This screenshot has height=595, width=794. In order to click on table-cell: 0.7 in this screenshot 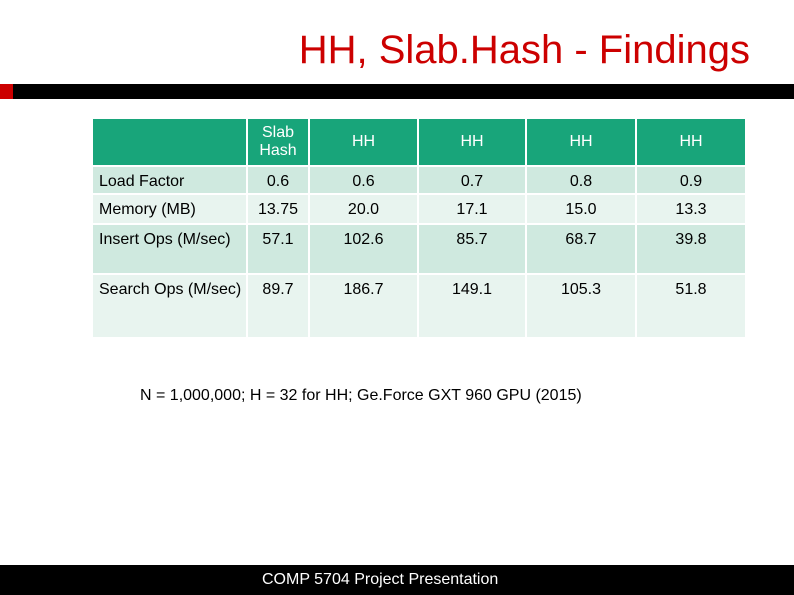, I will do `click(472, 180)`.